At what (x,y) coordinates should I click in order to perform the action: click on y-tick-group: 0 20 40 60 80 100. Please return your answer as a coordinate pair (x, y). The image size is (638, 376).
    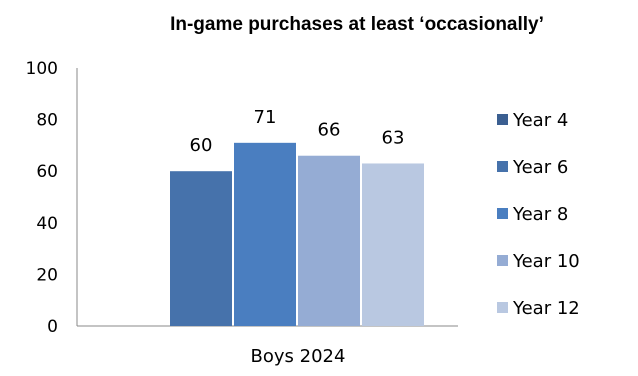
    Looking at the image, I should click on (42, 198).